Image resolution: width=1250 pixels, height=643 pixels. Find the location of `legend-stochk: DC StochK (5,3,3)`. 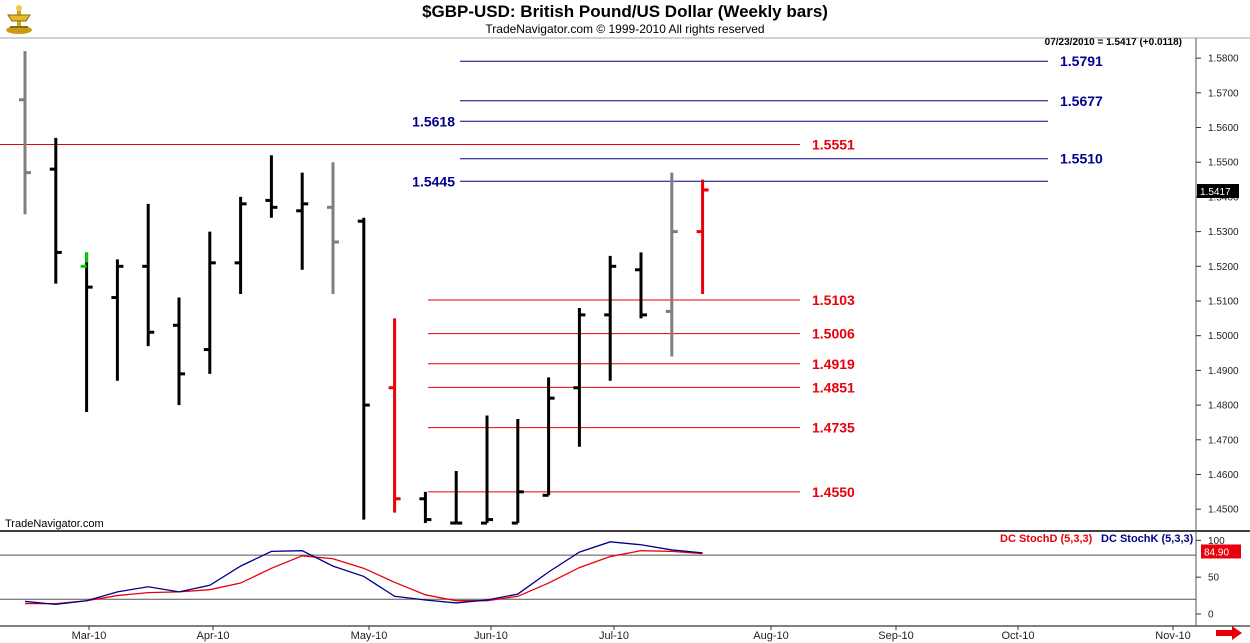

legend-stochk: DC StochK (5,3,3) is located at coordinates (1147, 539).